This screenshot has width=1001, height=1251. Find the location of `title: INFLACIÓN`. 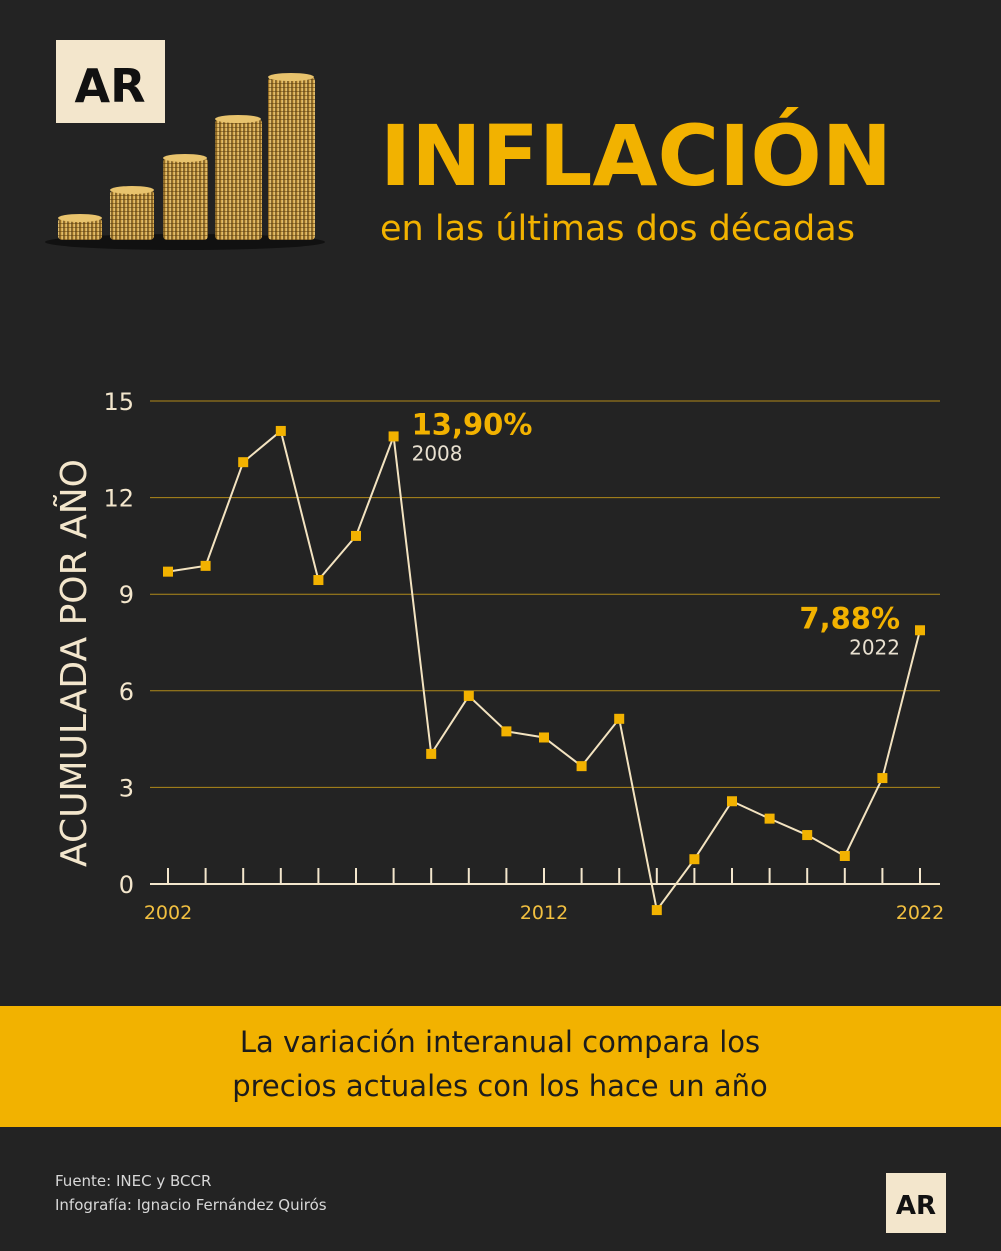

title: INFLACIÓN is located at coordinates (636, 156).